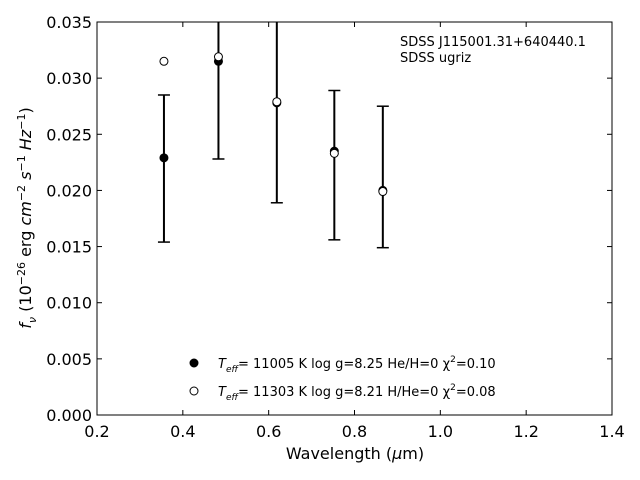 Image resolution: width=640 pixels, height=480 pixels. Describe the element at coordinates (164, 158) in the screenshot. I see `model-point-filled` at that location.